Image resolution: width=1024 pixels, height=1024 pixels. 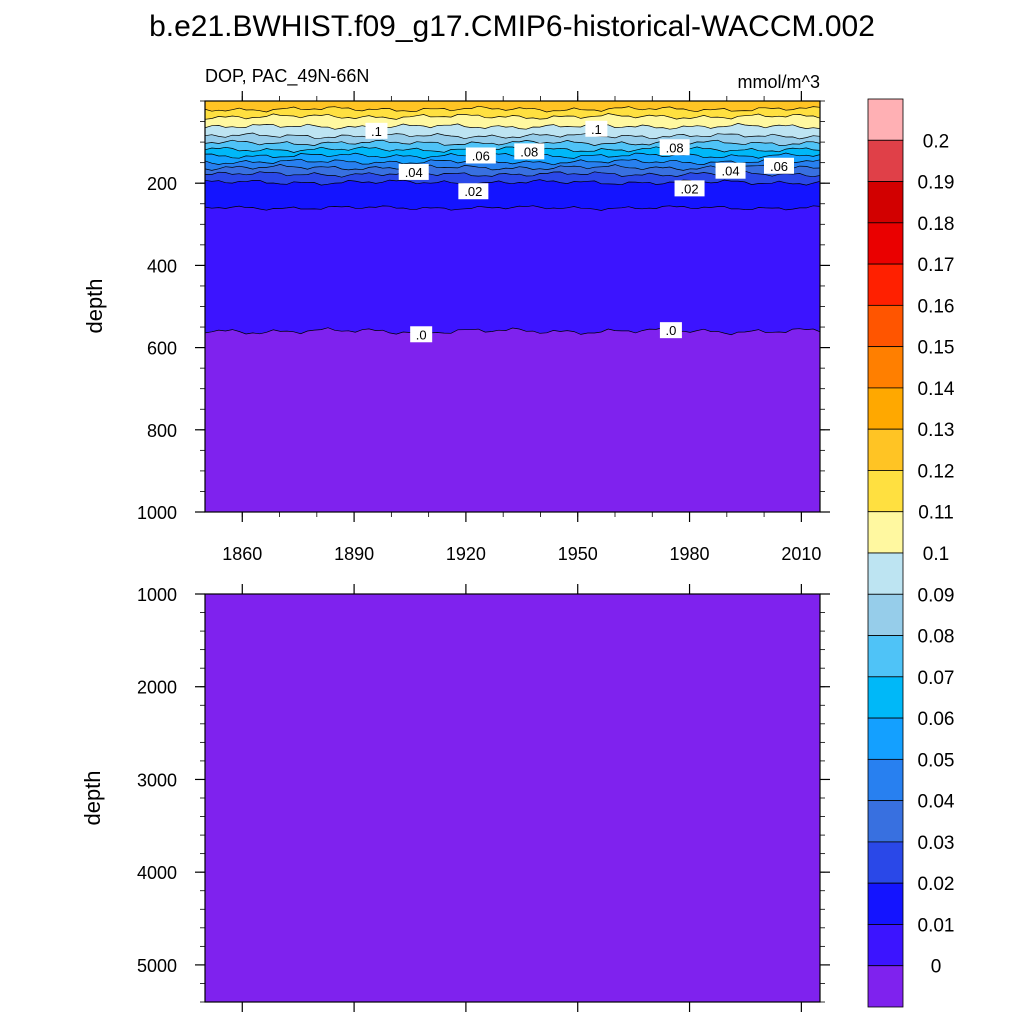 I want to click on upper-y-tick-label: 800, so click(x=162, y=431).